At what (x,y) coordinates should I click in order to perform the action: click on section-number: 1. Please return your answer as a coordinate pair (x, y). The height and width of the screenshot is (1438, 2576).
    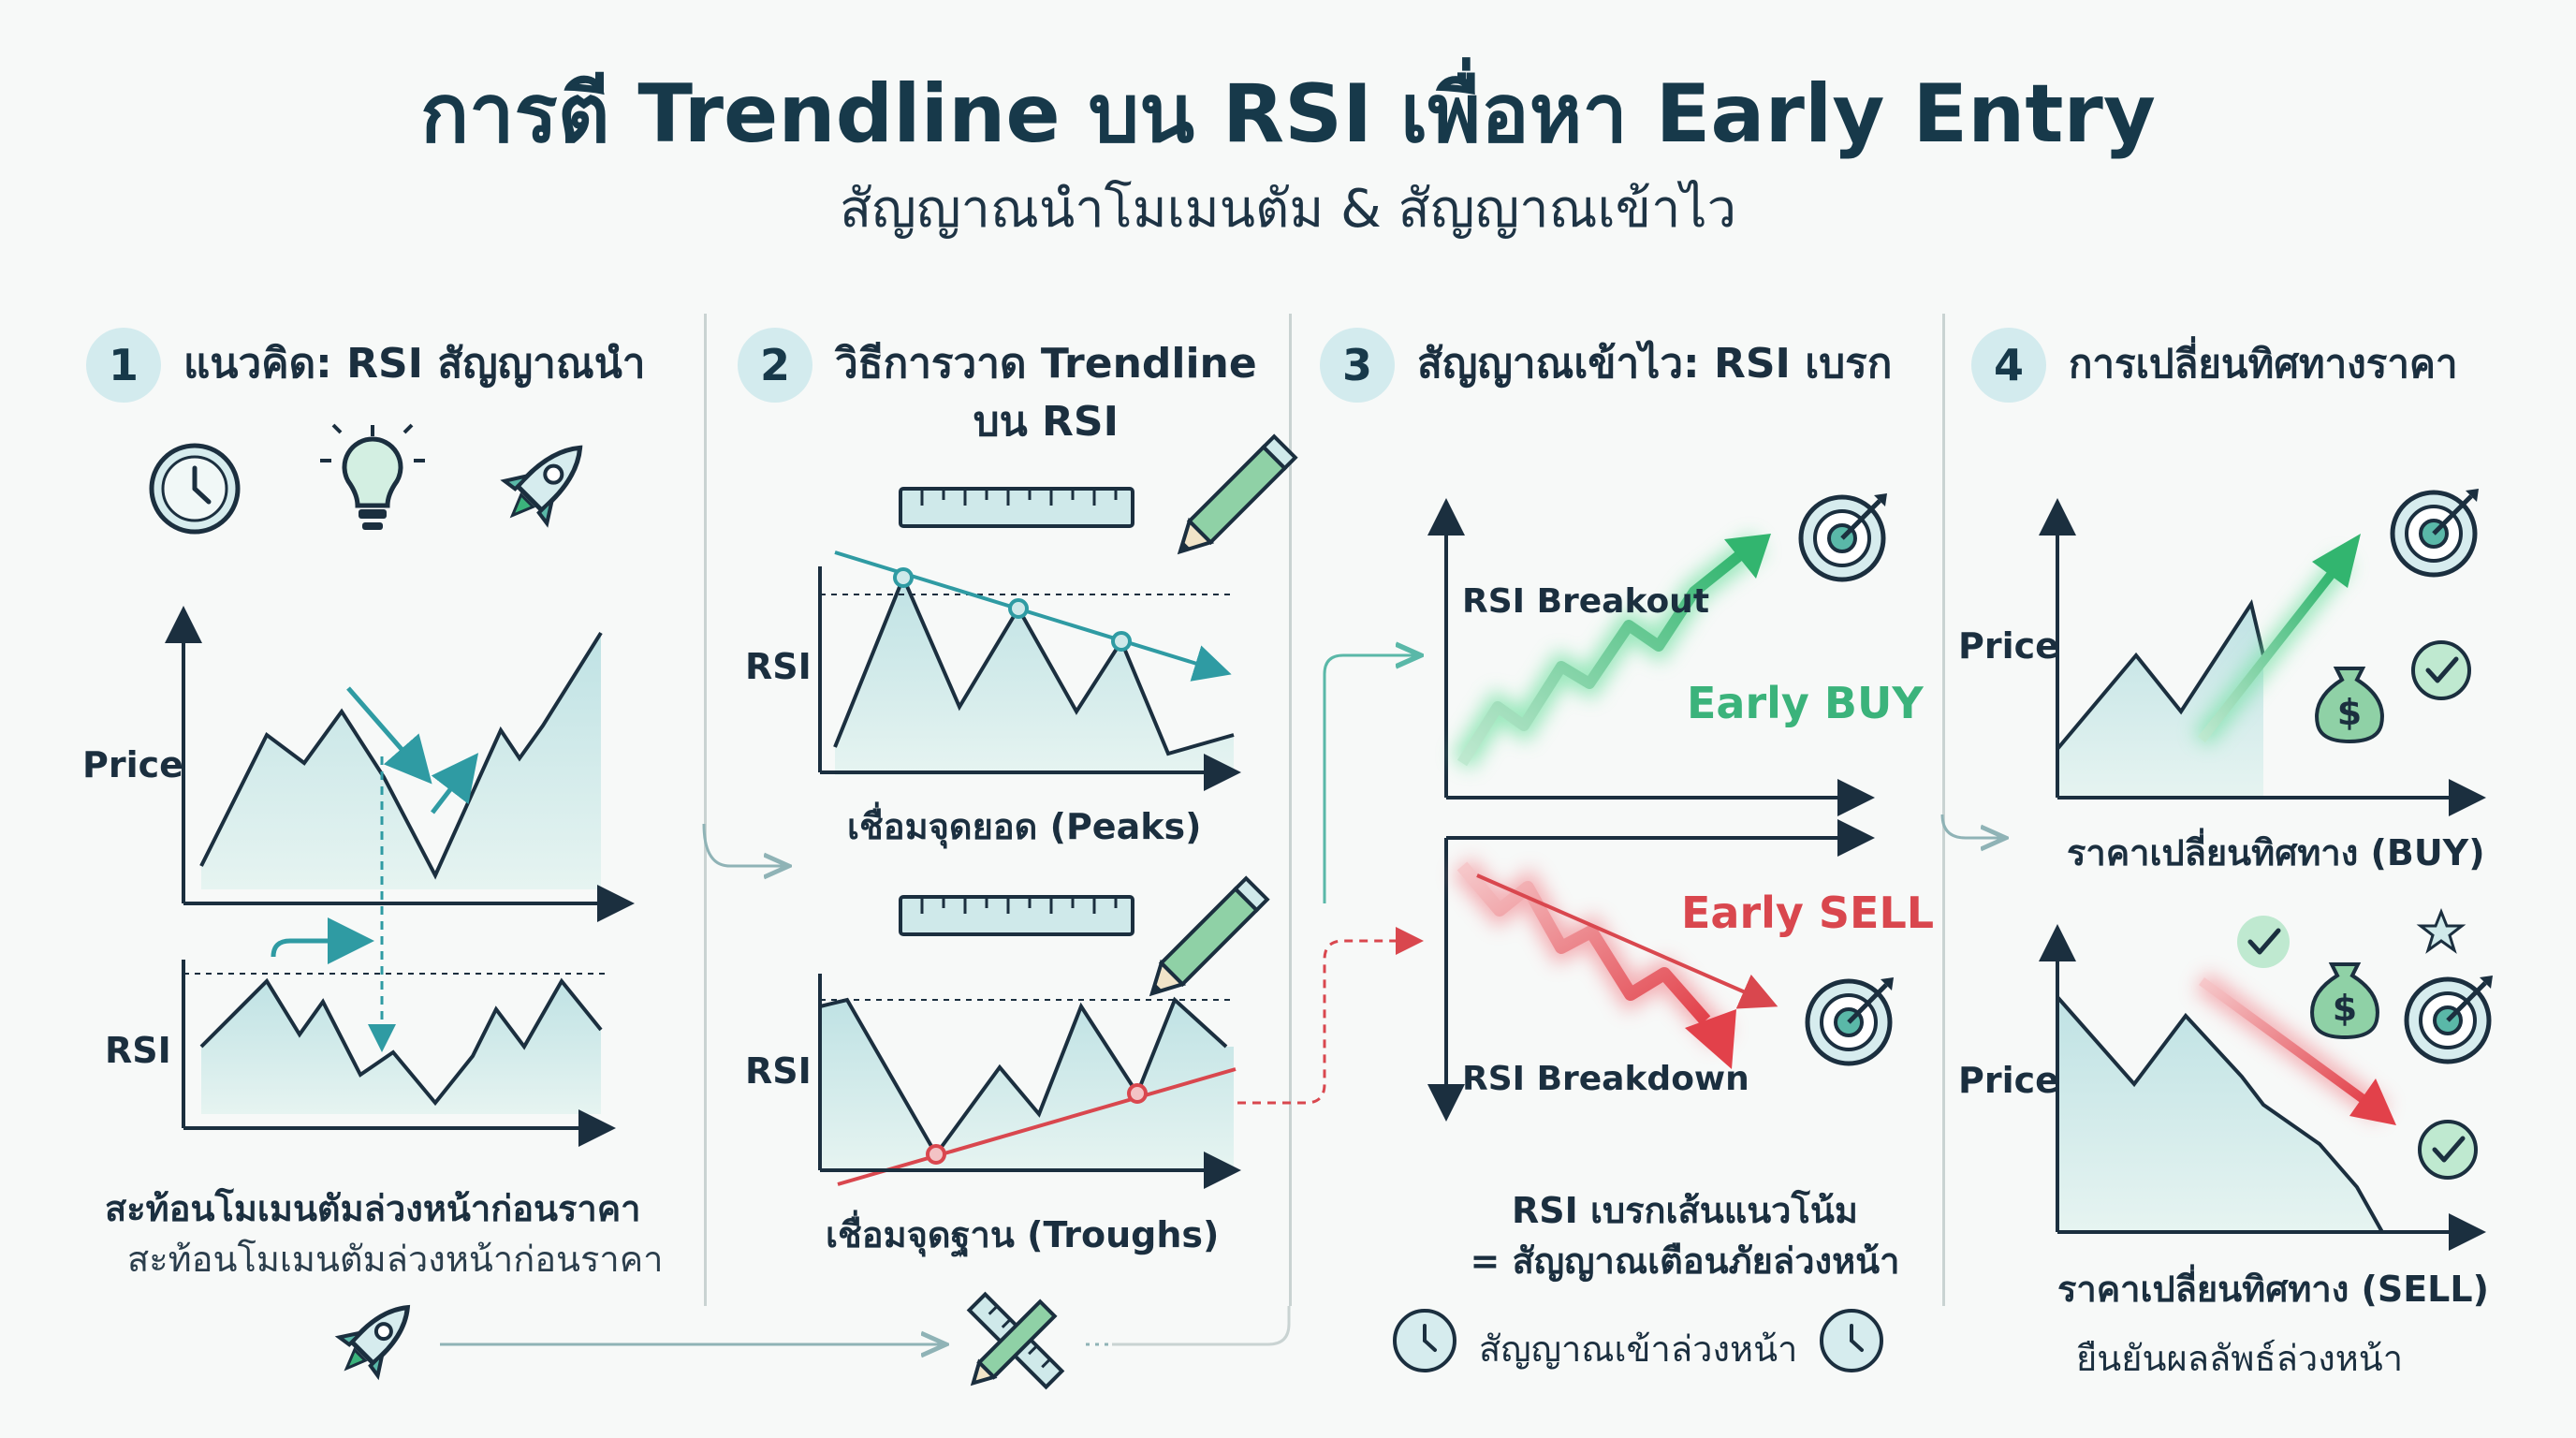
    Looking at the image, I should click on (124, 365).